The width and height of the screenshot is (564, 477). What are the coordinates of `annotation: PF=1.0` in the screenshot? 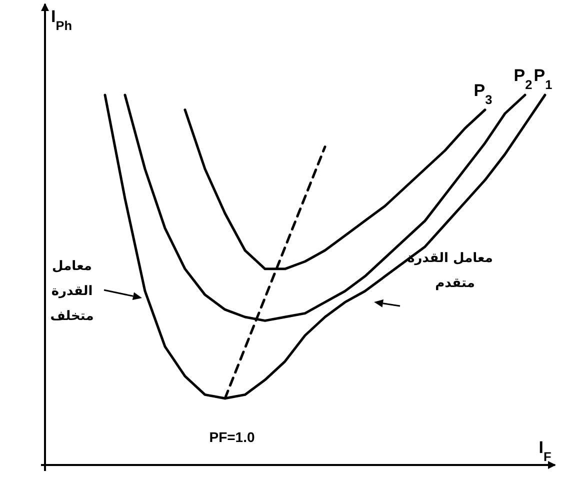 It's located at (232, 437).